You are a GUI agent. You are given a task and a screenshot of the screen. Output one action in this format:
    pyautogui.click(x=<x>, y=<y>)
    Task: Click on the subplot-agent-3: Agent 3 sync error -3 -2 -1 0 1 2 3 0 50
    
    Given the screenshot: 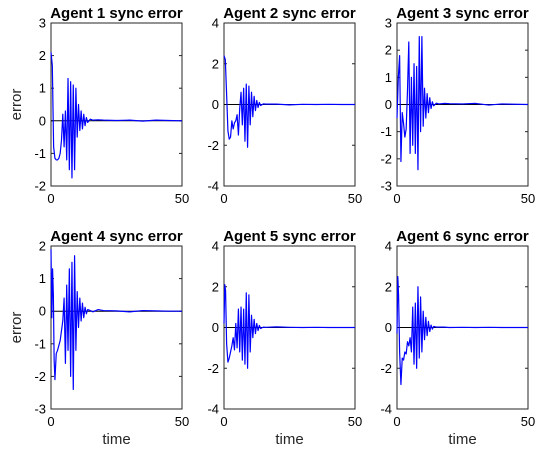 What is the action you would take?
    pyautogui.click(x=457, y=105)
    